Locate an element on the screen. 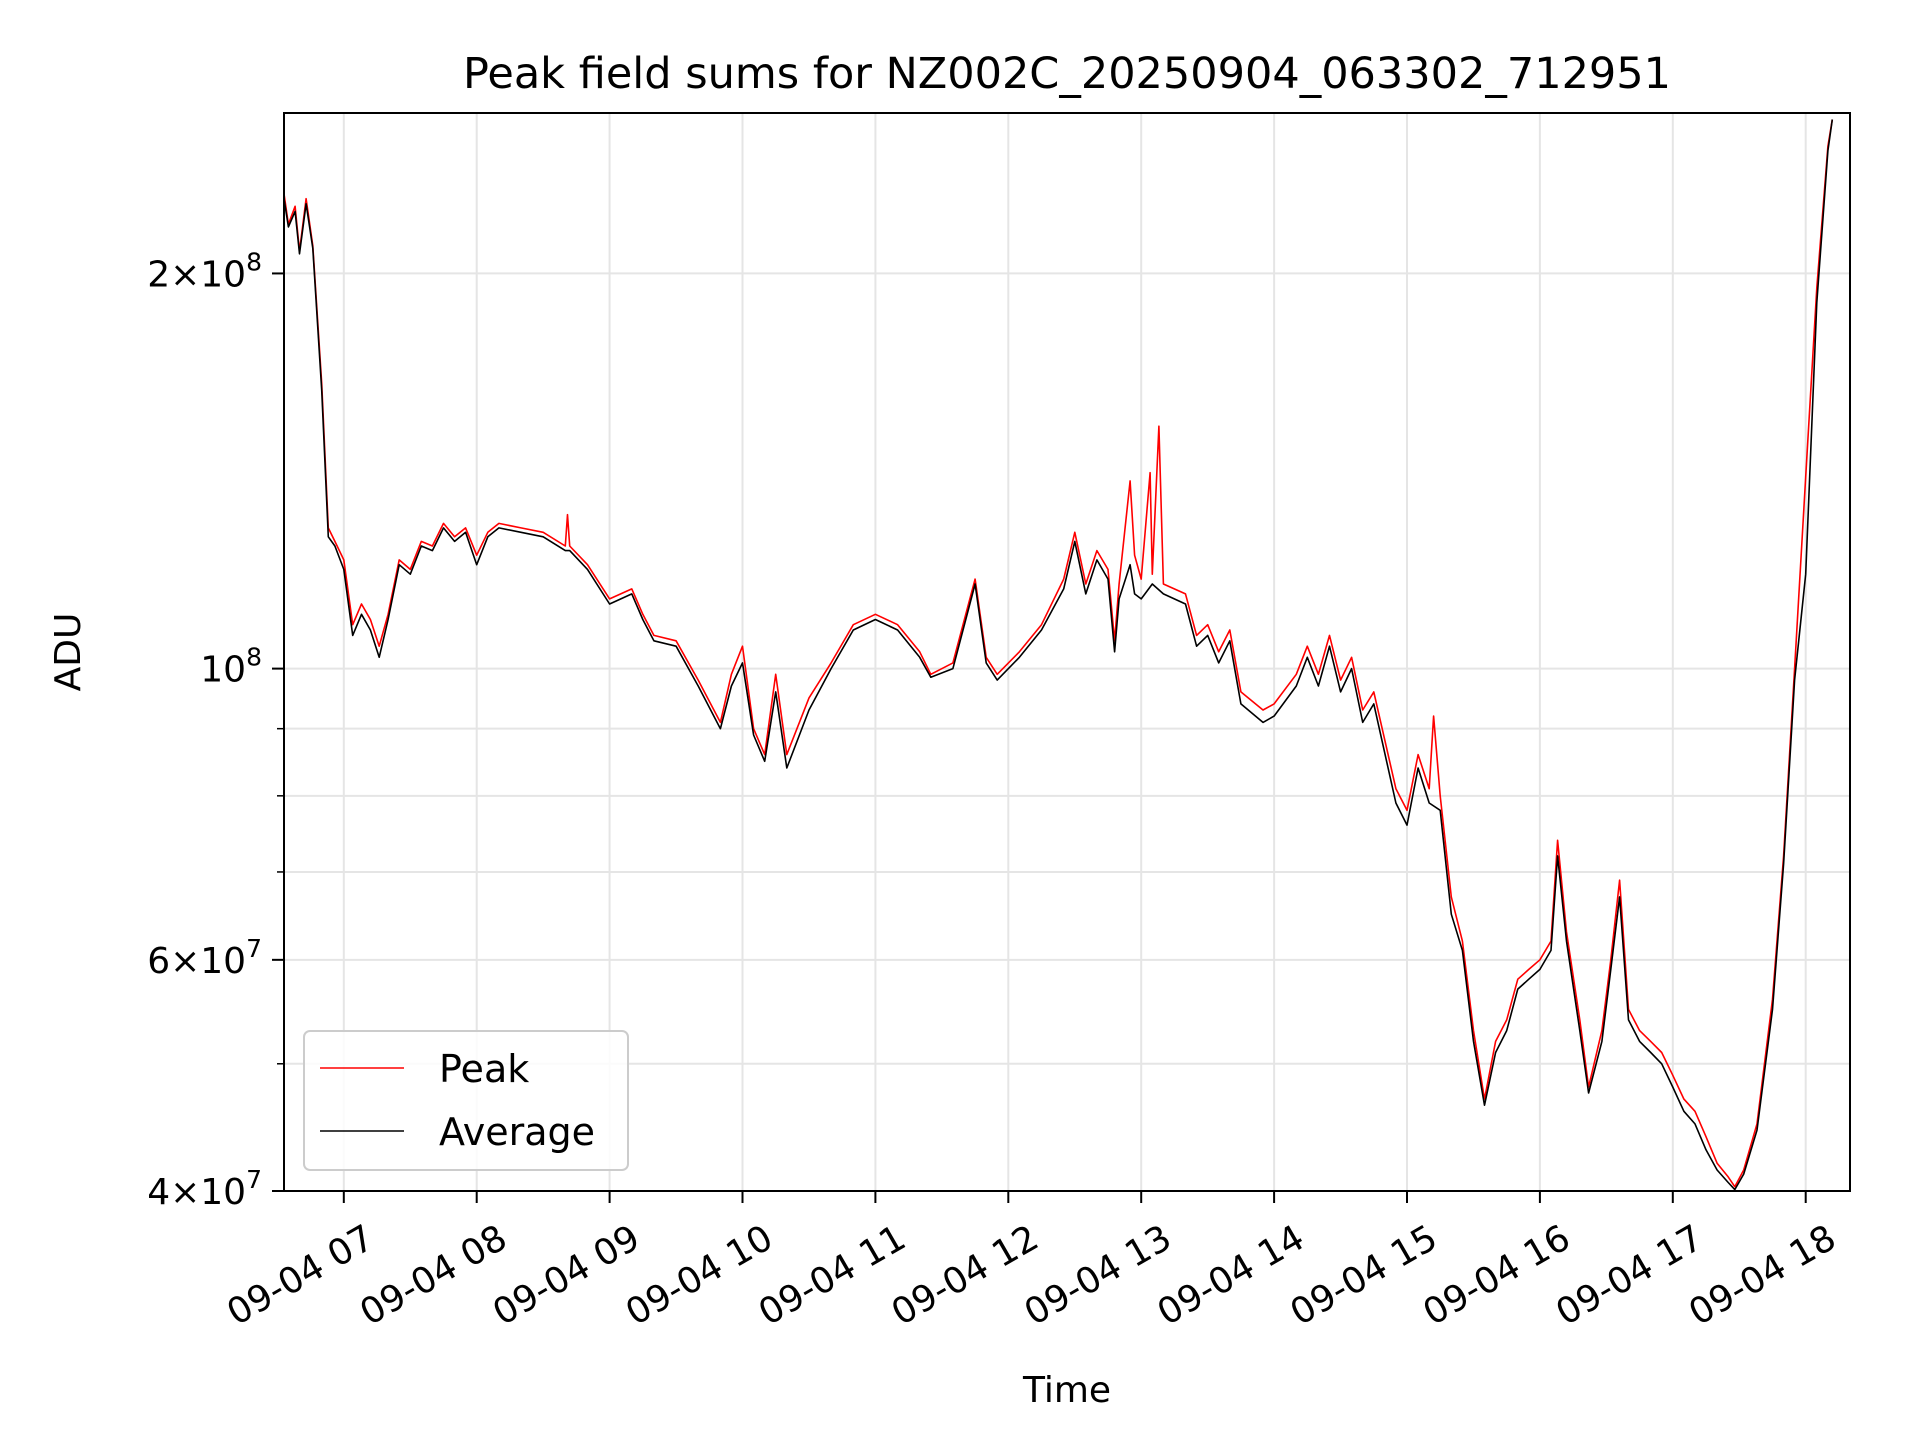 This screenshot has width=1920, height=1440. legend-label-average: Average is located at coordinates (517, 1132).